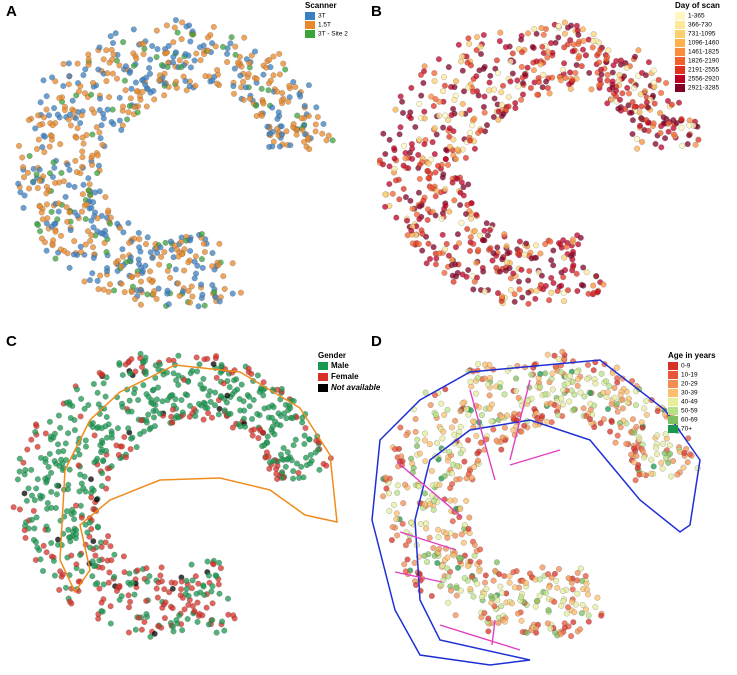 This screenshot has width=737, height=675. I want to click on legend-label: Male, so click(340, 365).